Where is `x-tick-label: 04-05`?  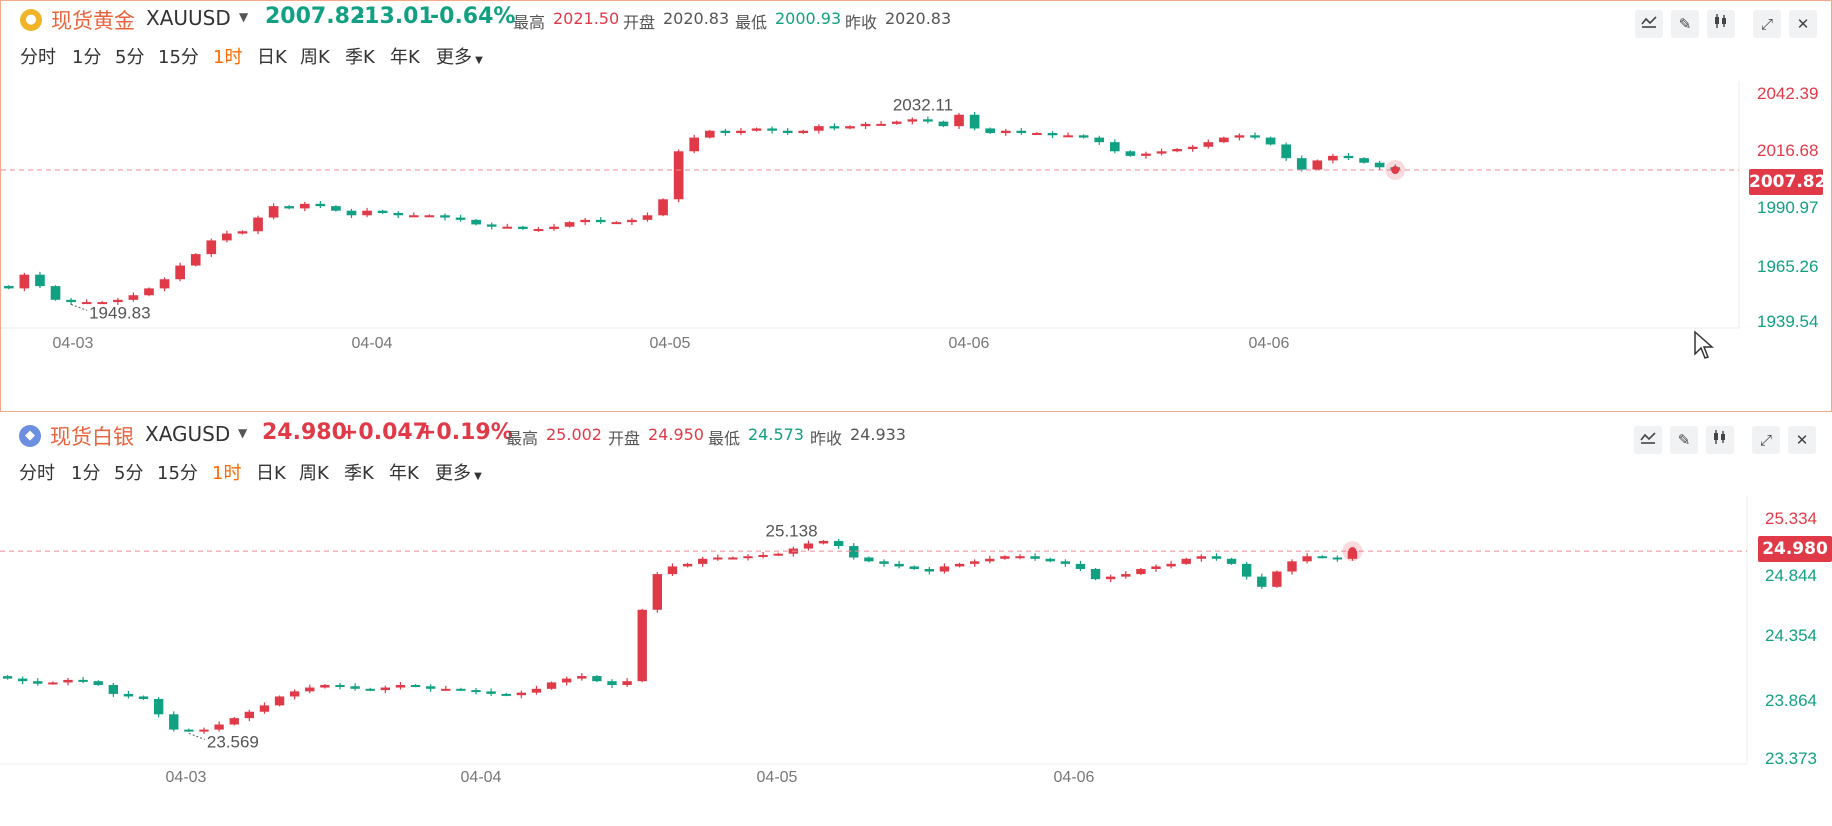 x-tick-label: 04-05 is located at coordinates (777, 777).